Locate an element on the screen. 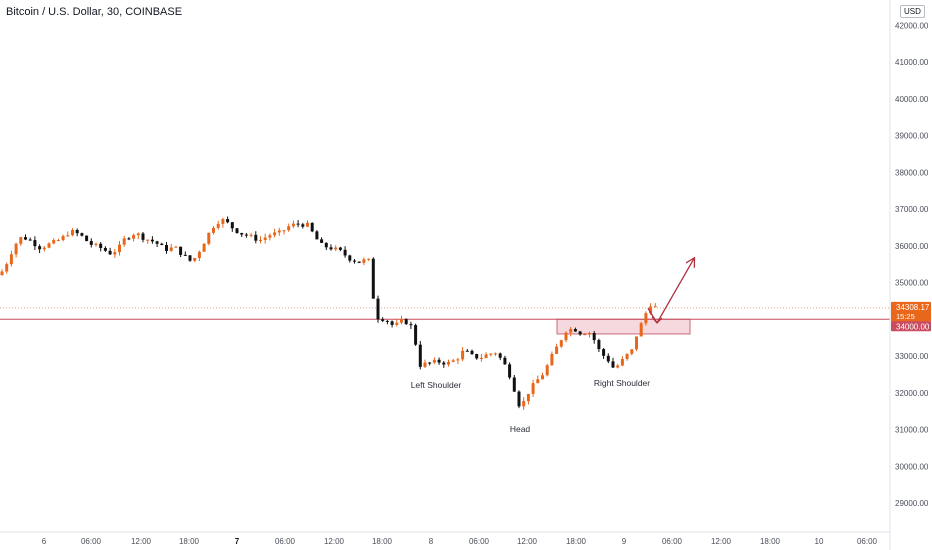 Image resolution: width=932 pixels, height=550 pixels. support-zone is located at coordinates (623, 326).